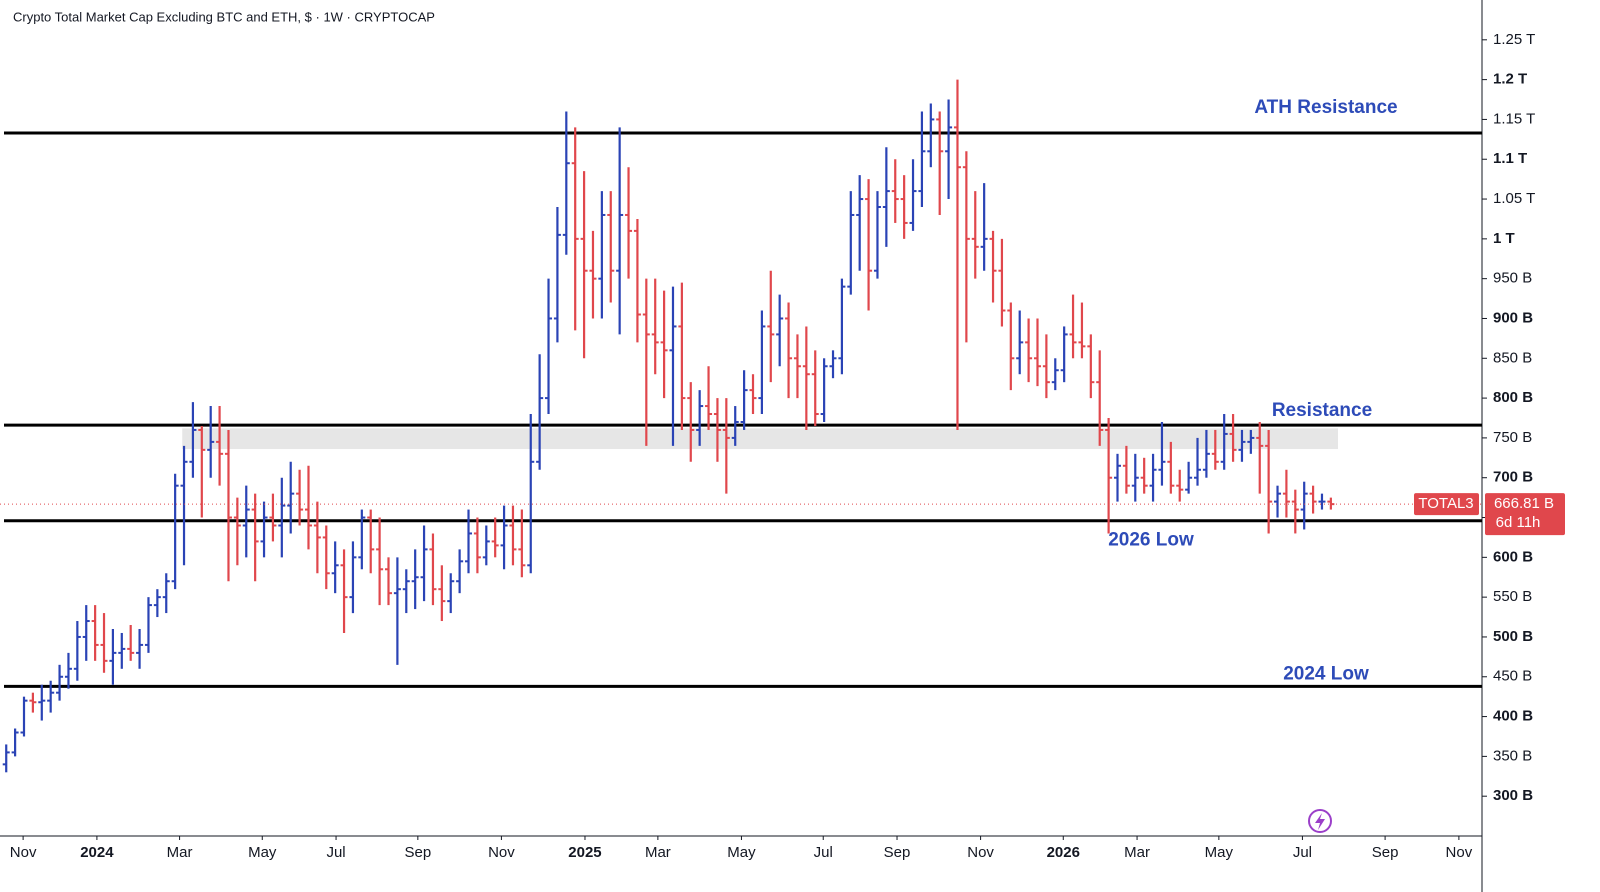 Image resolution: width=1600 pixels, height=892 pixels. Describe the element at coordinates (1512, 437) in the screenshot. I see `y-tick-label: 750 B` at that location.